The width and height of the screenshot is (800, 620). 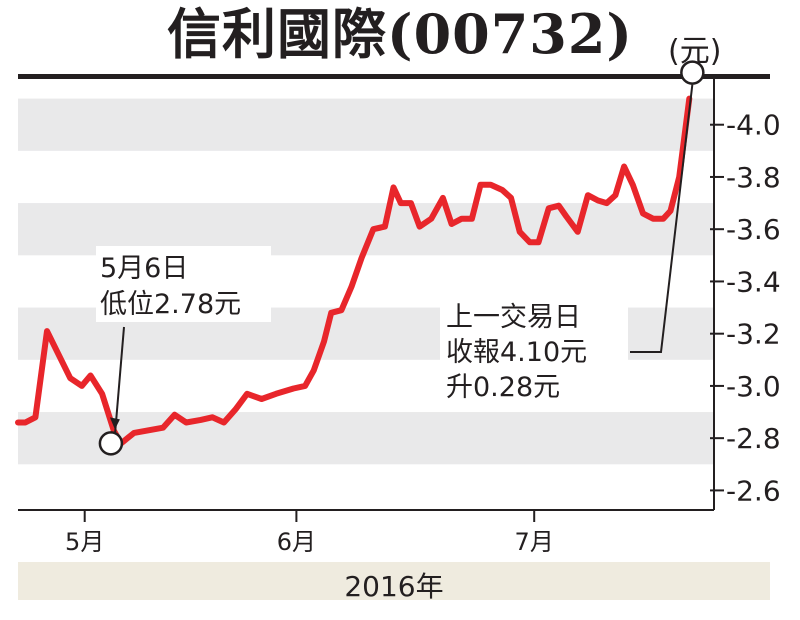 What do you see at coordinates (394, 76) in the screenshot?
I see `plot-top-rule` at bounding box center [394, 76].